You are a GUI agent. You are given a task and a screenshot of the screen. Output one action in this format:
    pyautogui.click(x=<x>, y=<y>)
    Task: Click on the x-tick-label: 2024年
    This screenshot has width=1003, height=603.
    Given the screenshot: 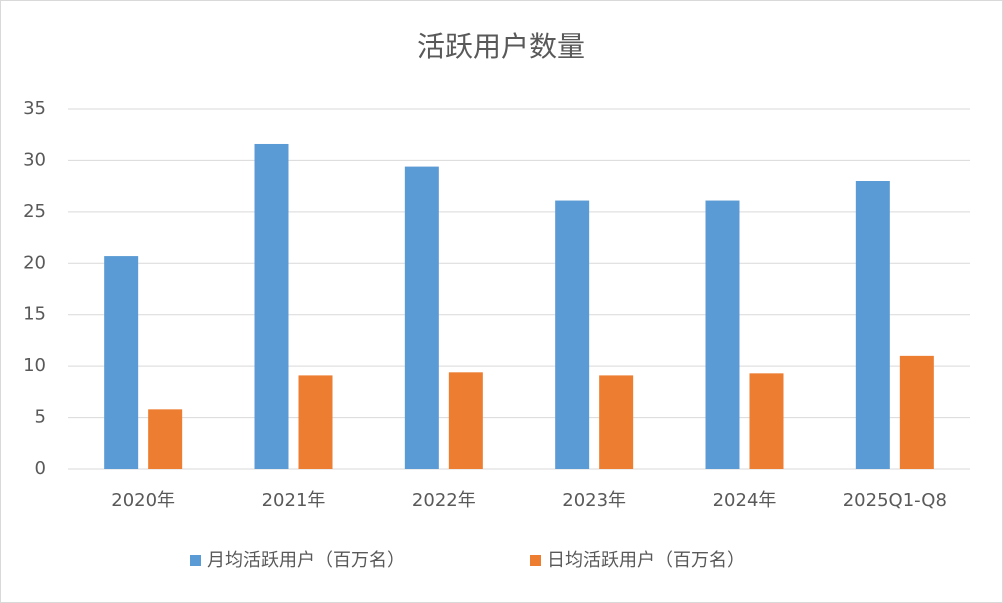 What is the action you would take?
    pyautogui.click(x=745, y=500)
    